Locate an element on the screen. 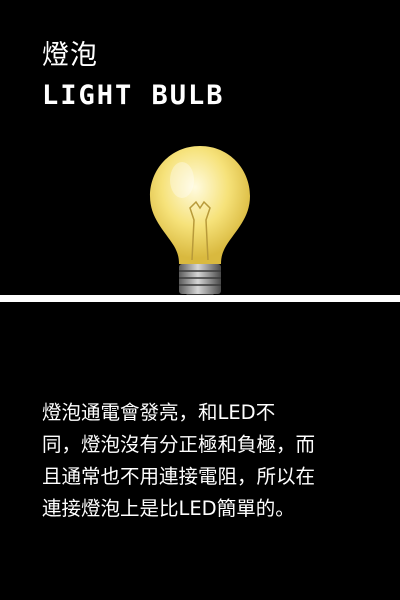  title-english: LIGHT BULB is located at coordinates (133, 95).